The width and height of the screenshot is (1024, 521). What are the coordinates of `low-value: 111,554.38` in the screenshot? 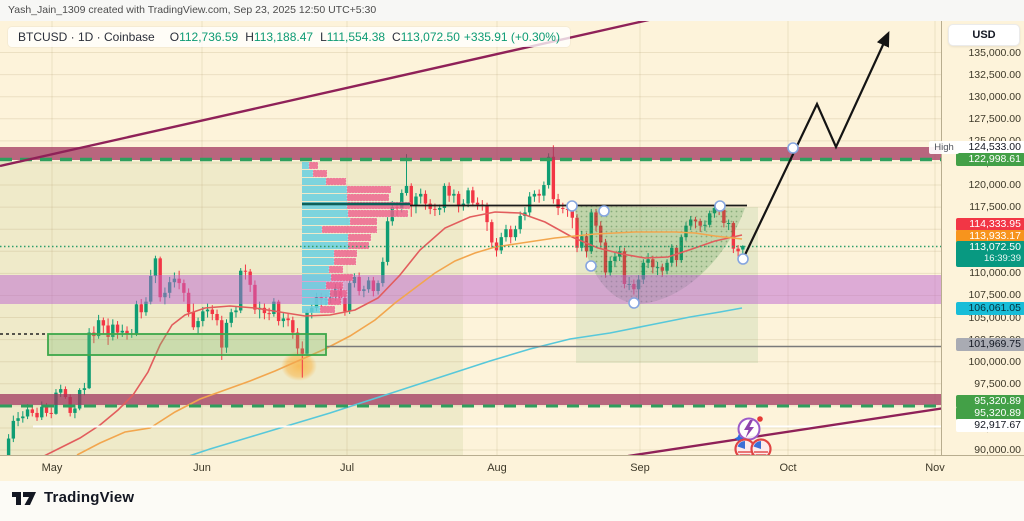 It's located at (356, 37).